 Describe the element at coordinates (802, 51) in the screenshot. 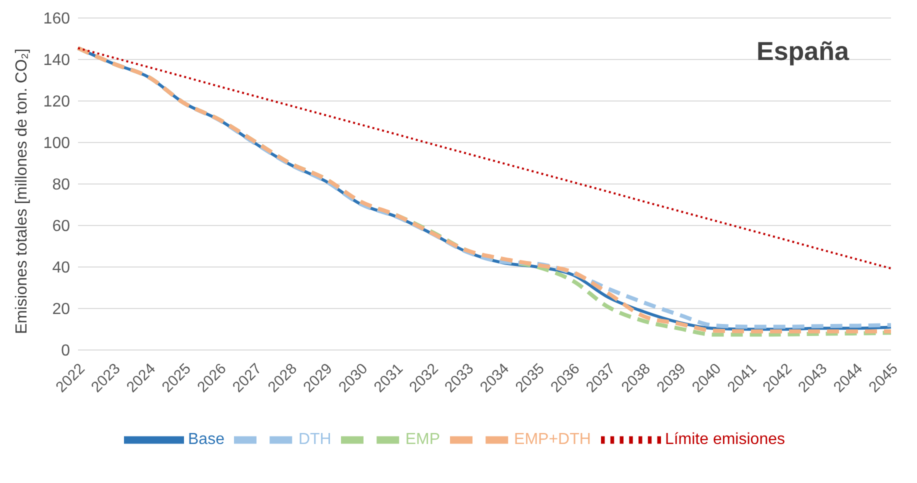

I see `text: España` at that location.